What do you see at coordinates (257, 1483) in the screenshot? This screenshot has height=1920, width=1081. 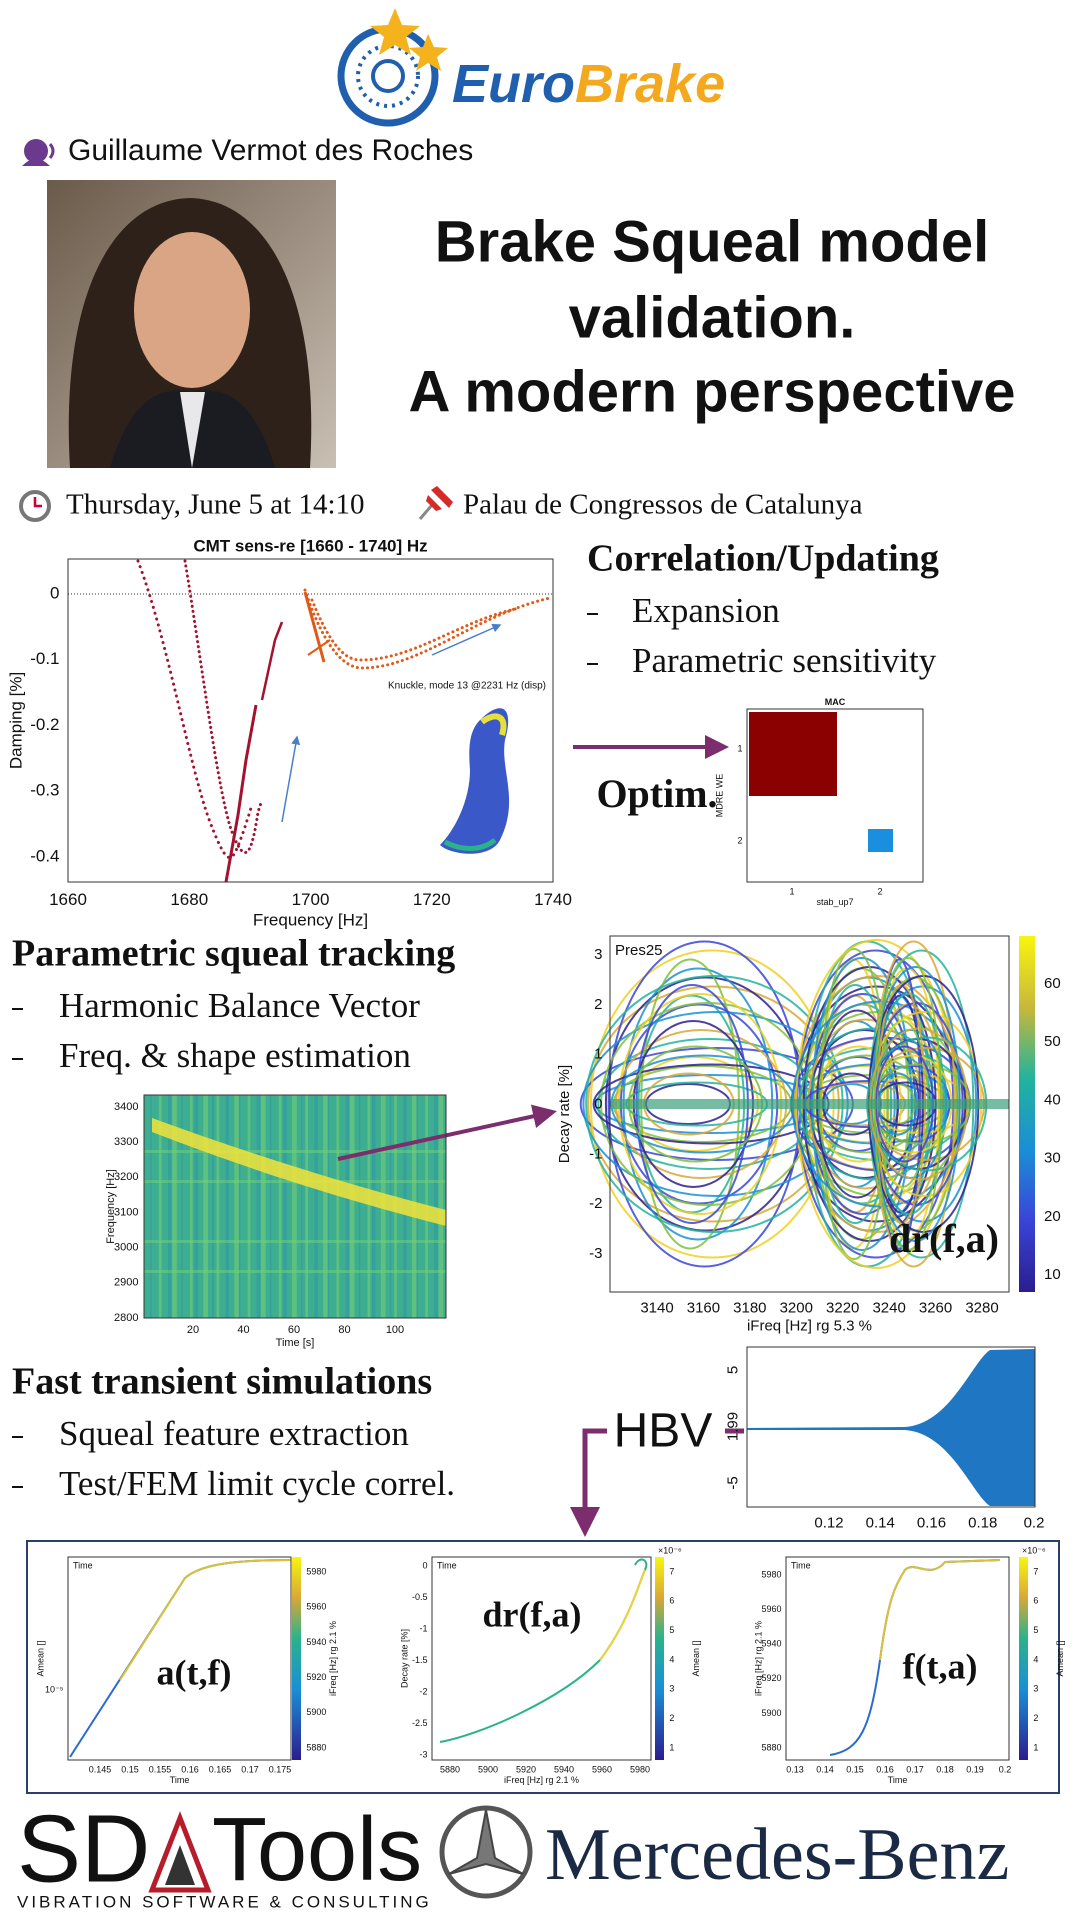 I see `section-item: Test/FEM limit cycle correl.` at bounding box center [257, 1483].